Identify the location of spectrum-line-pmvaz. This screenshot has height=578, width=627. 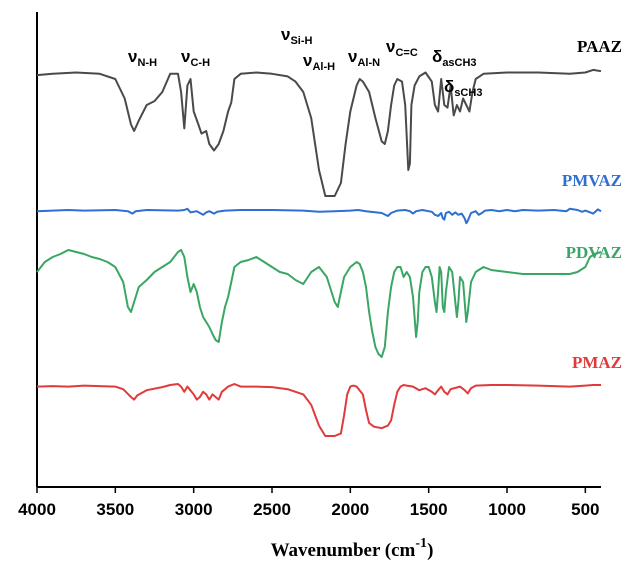
(319, 216).